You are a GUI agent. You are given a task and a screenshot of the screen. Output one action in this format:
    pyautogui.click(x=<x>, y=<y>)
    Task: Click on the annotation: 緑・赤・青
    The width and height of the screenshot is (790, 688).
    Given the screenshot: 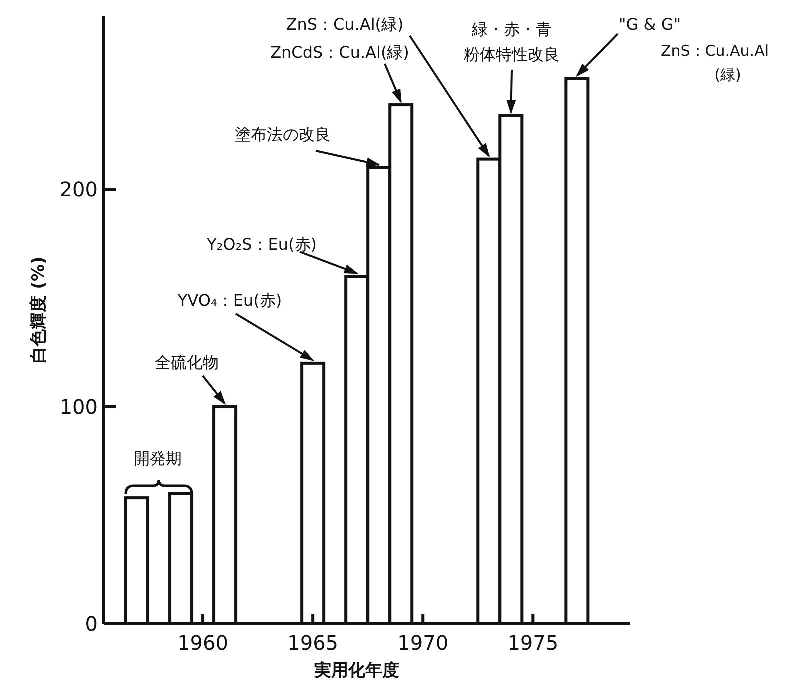 What is the action you would take?
    pyautogui.click(x=512, y=29)
    